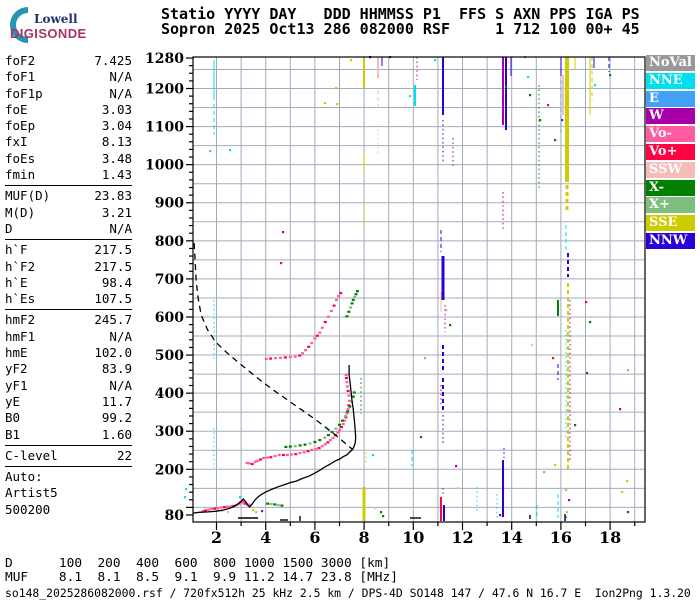  I want to click on param-row-ye: yE 11.7, so click(68, 402).